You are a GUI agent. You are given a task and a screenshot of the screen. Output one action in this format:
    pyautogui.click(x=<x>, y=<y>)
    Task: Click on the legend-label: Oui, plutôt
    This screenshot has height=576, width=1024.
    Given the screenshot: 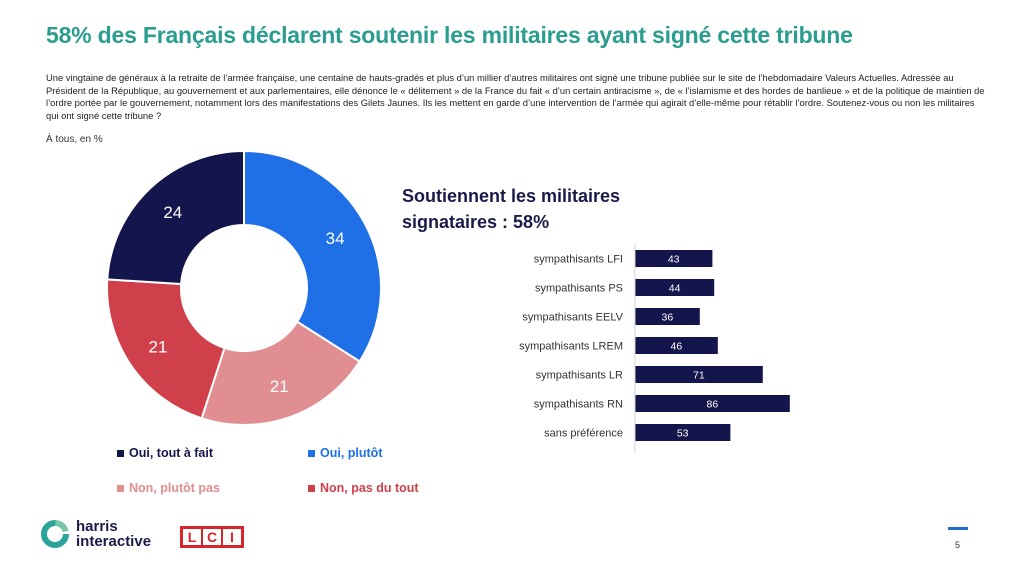 What is the action you would take?
    pyautogui.click(x=351, y=453)
    